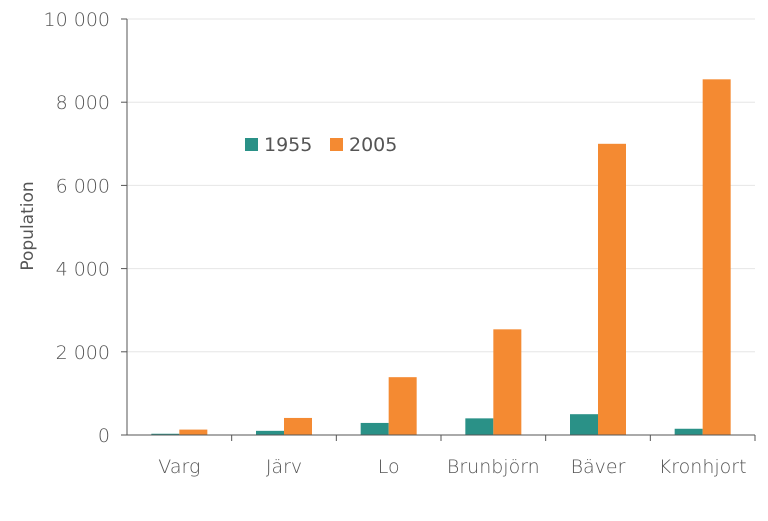 Image resolution: width=768 pixels, height=521 pixels. What do you see at coordinates (270, 432) in the screenshot?
I see `bar-1955-Järv` at bounding box center [270, 432].